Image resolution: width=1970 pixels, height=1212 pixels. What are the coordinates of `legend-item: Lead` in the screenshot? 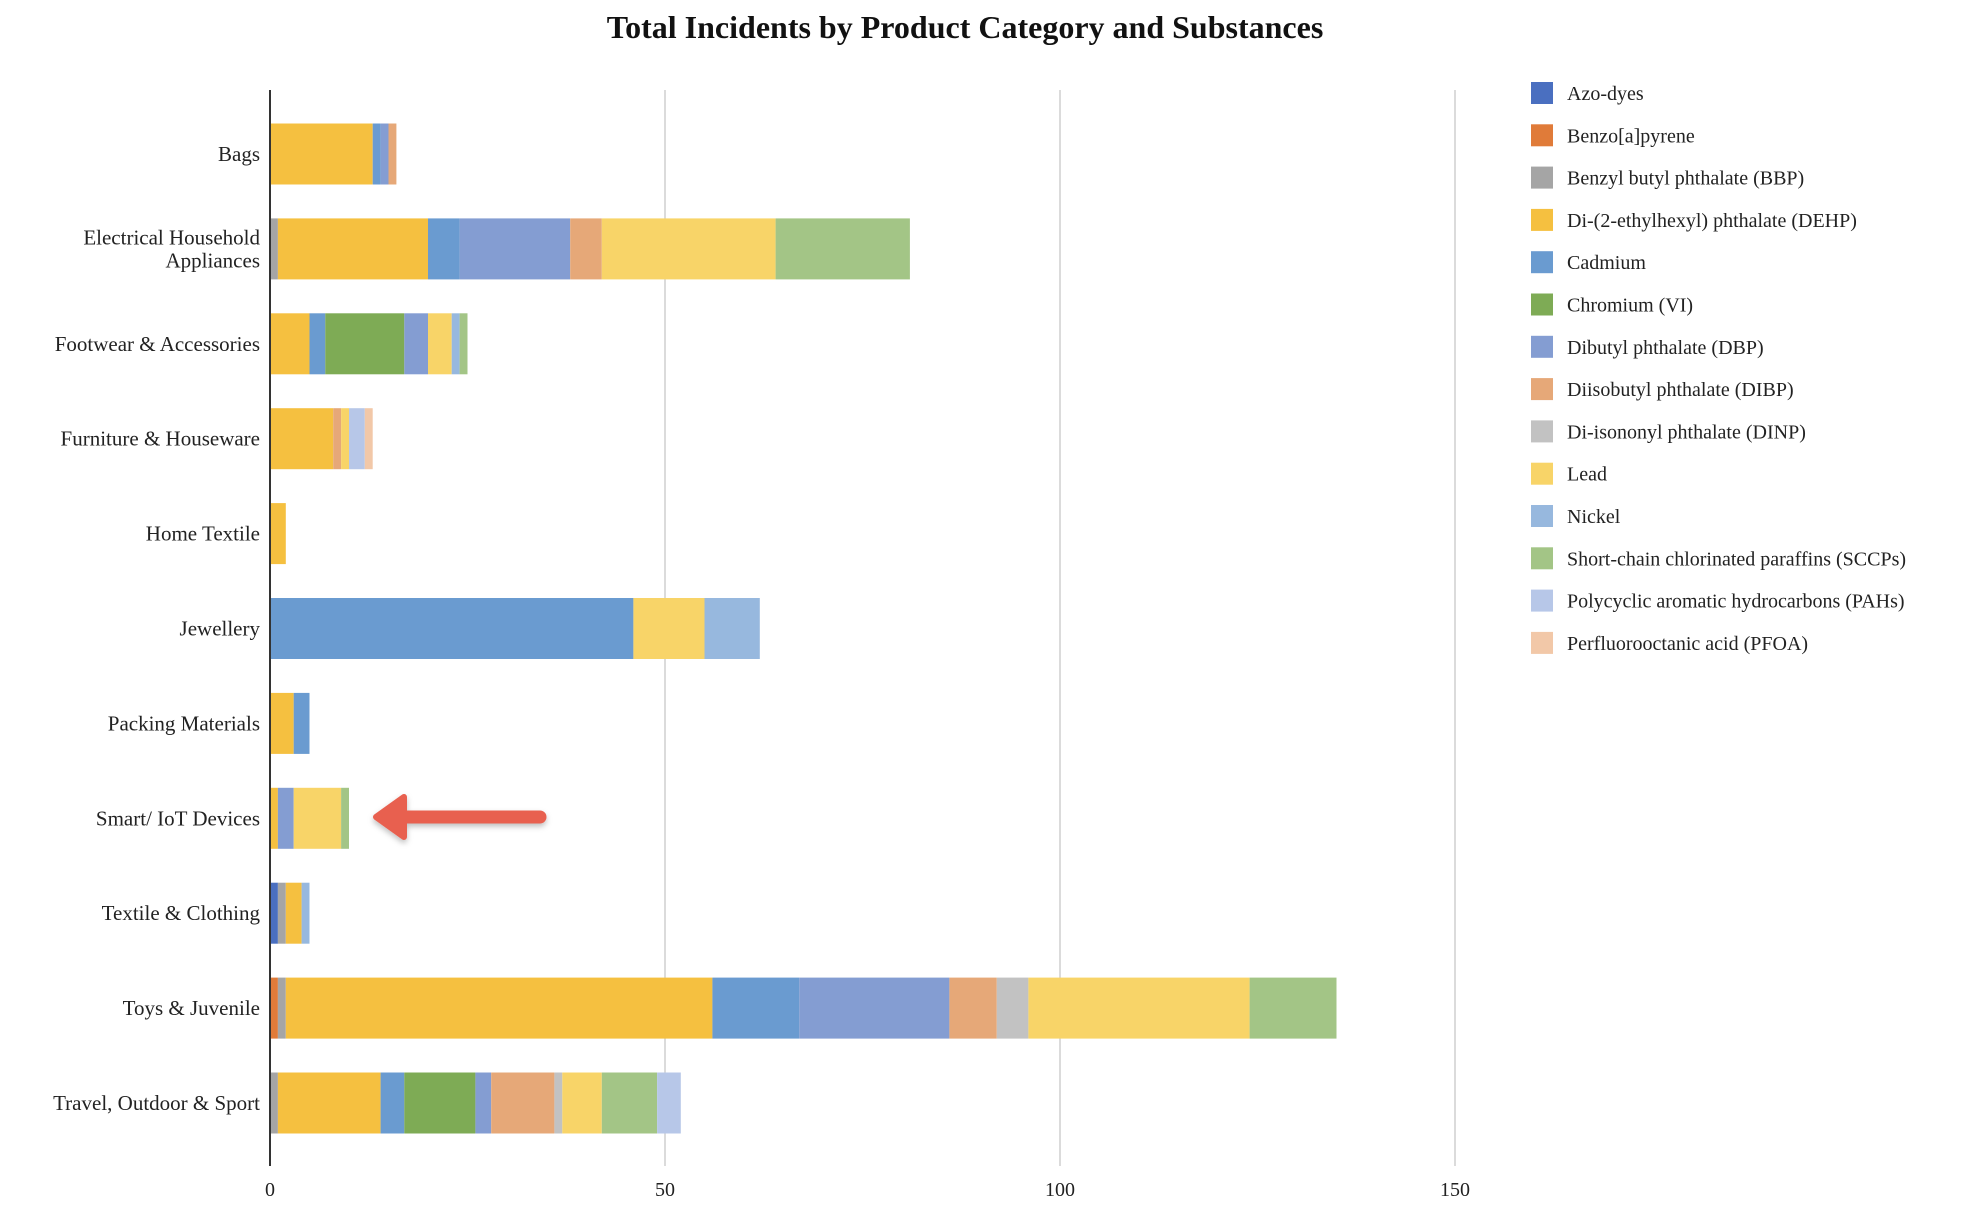 It's located at (1569, 474).